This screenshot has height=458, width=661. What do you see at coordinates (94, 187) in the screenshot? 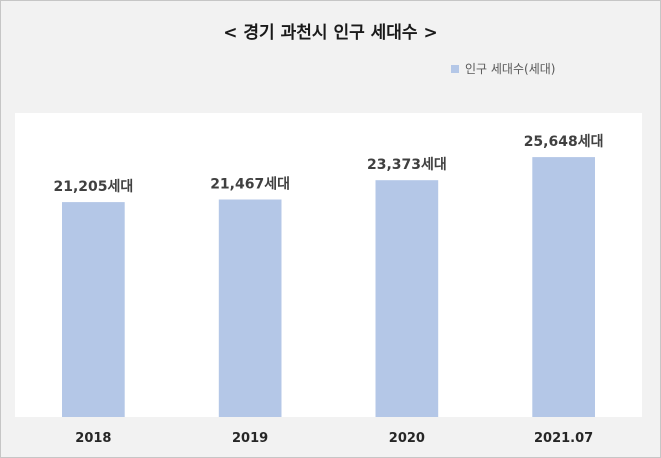
I see `data-label-2018: 21,205세대` at bounding box center [94, 187].